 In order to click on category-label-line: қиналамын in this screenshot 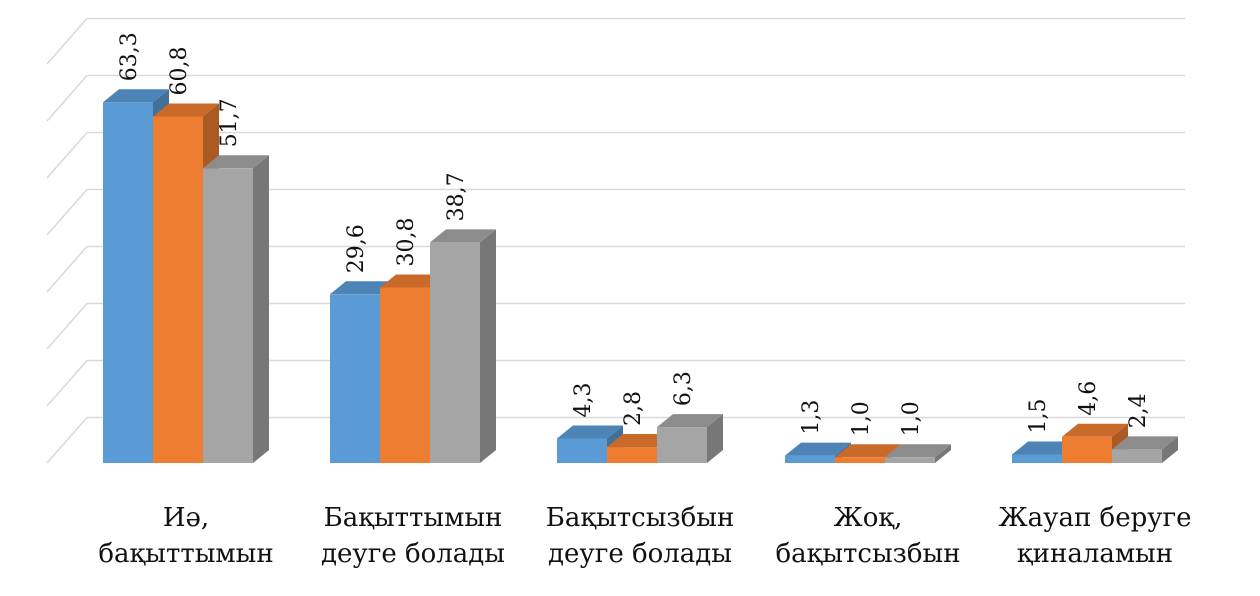, I will do `click(1095, 554)`.